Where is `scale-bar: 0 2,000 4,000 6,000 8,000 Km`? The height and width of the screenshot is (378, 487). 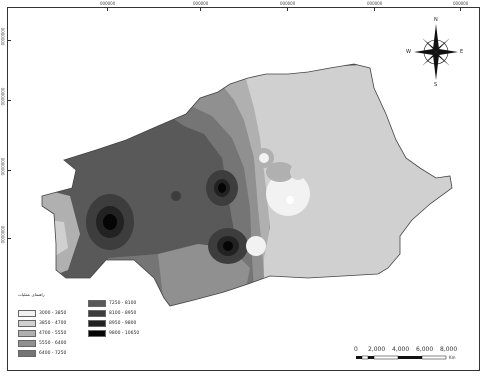
scale-bar: 0 2,000 4,000 6,000 8,000 Km is located at coordinates (409, 356).